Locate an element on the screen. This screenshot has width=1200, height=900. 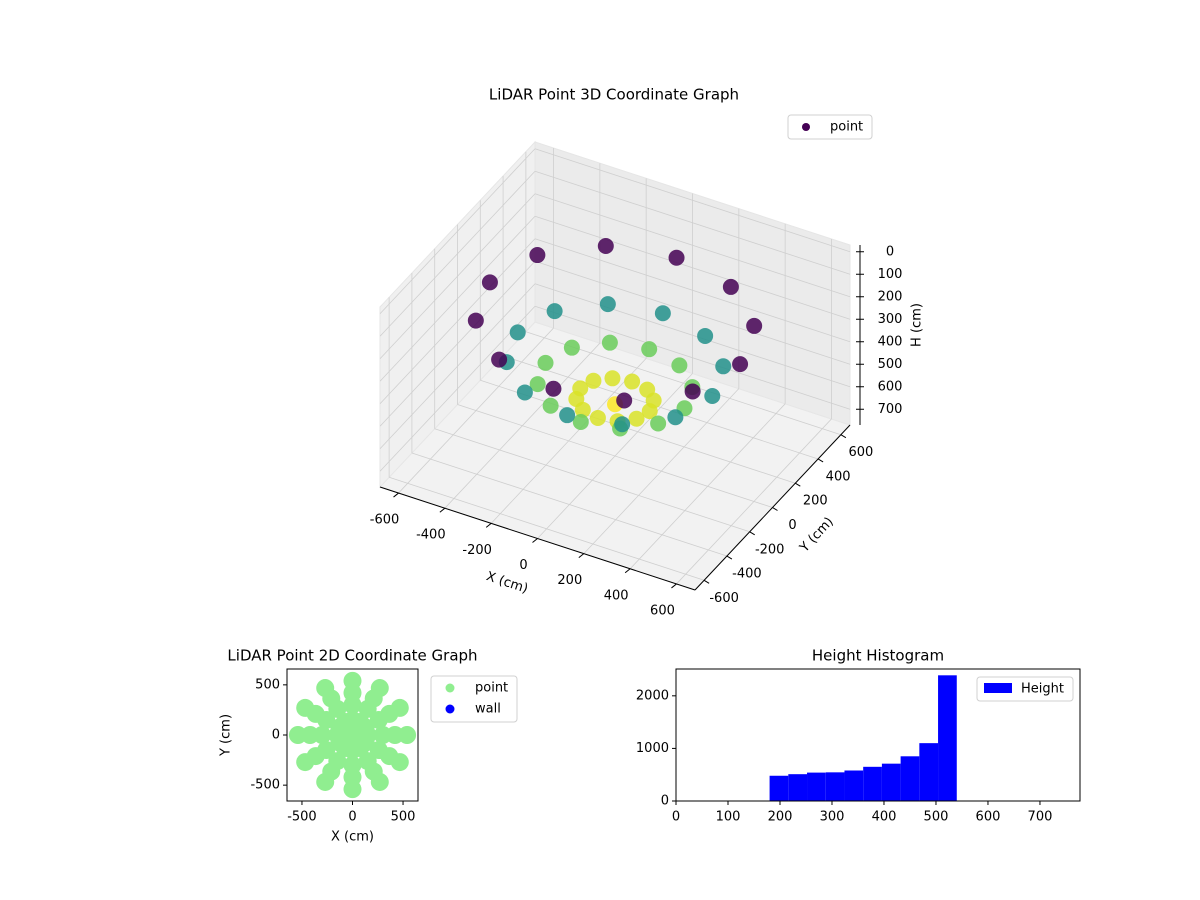
z-tick-label: 500 is located at coordinates (890, 364).